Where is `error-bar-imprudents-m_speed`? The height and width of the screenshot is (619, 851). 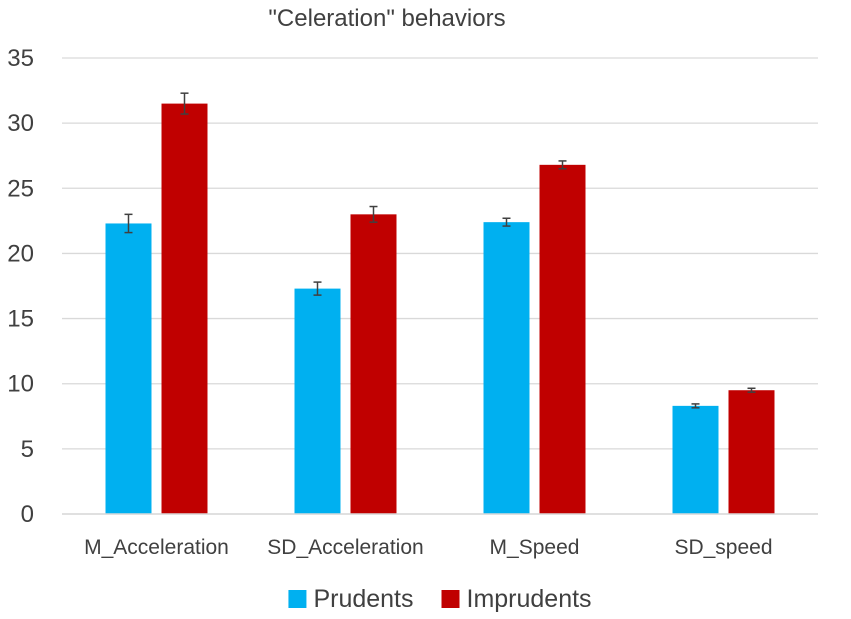 error-bar-imprudents-m_speed is located at coordinates (562, 165).